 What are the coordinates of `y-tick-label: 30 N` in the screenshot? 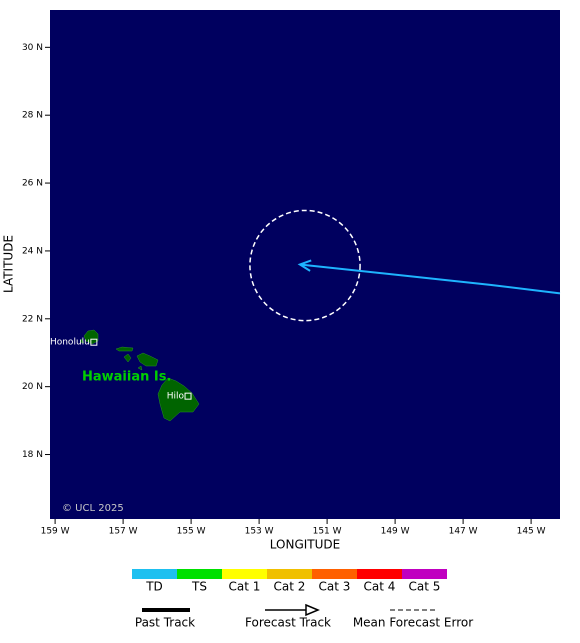 It's located at (32, 48).